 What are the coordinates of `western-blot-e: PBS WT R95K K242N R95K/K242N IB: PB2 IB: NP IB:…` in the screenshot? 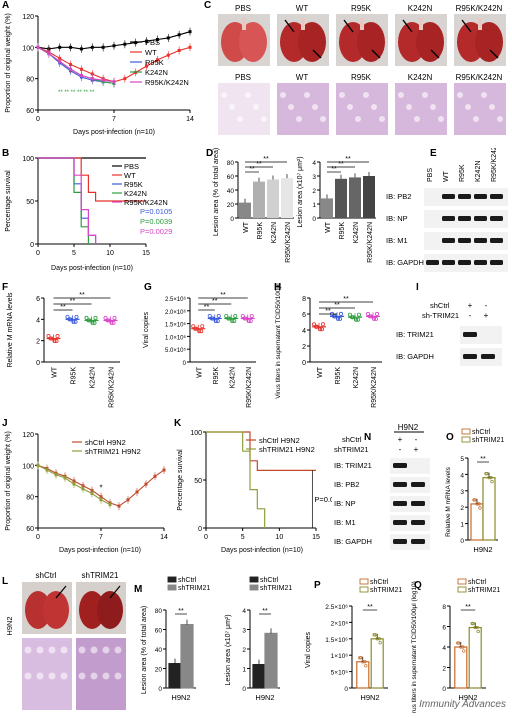 It's located at (447, 206).